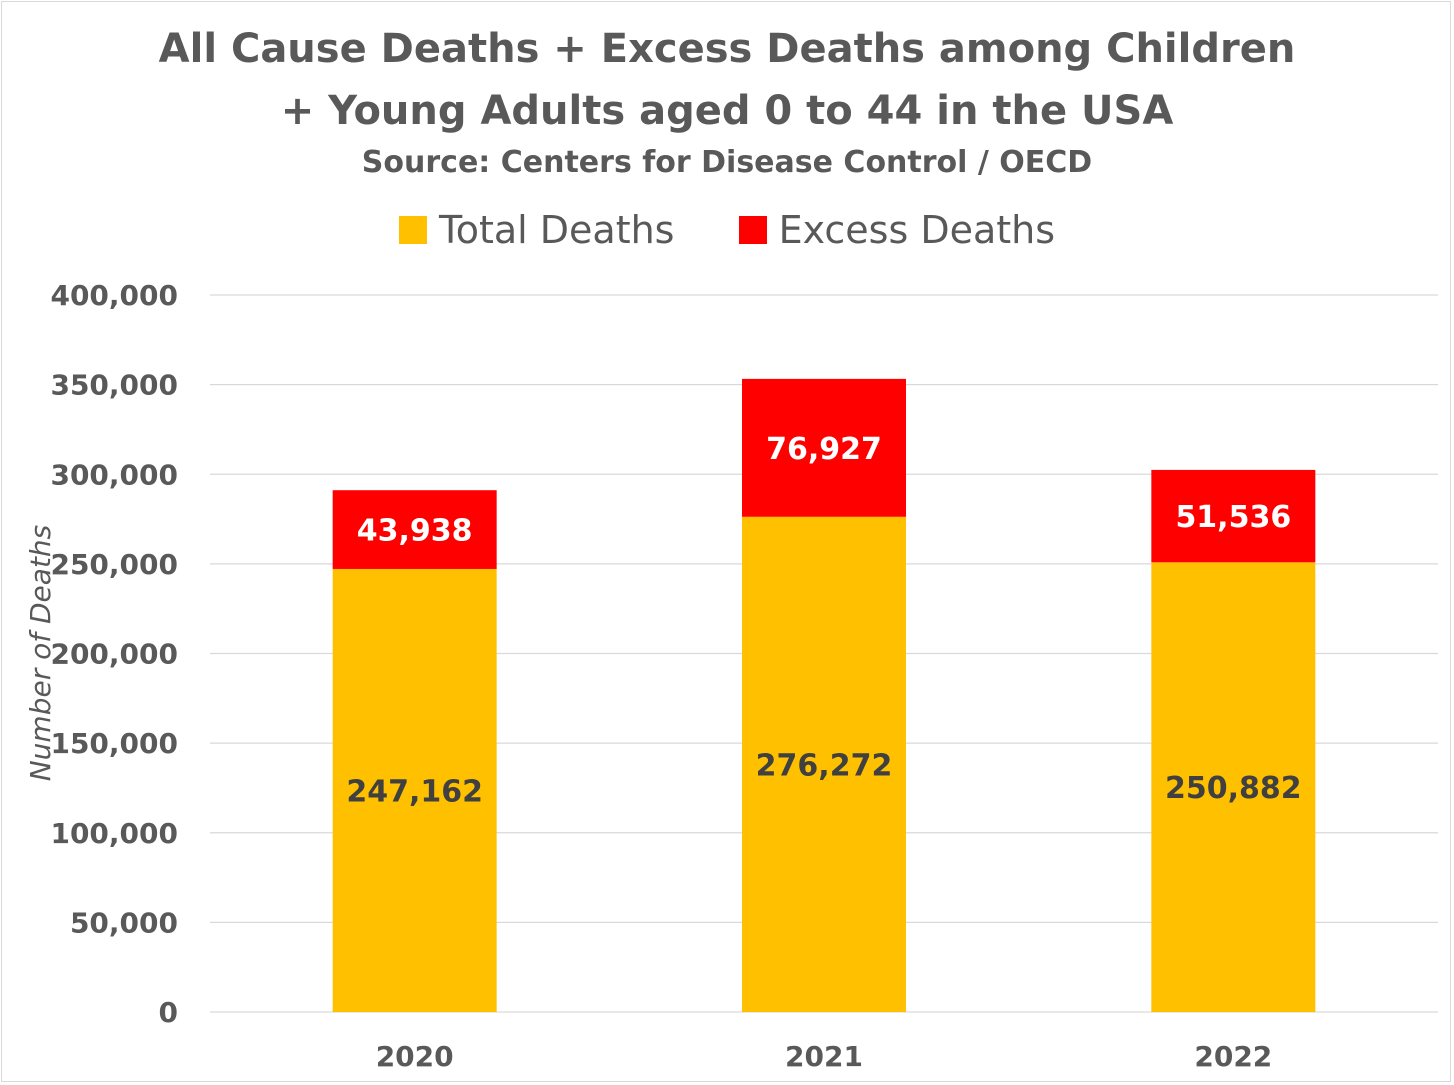 The width and height of the screenshot is (1454, 1085). What do you see at coordinates (114, 385) in the screenshot?
I see `y-tick-label: 350,000` at bounding box center [114, 385].